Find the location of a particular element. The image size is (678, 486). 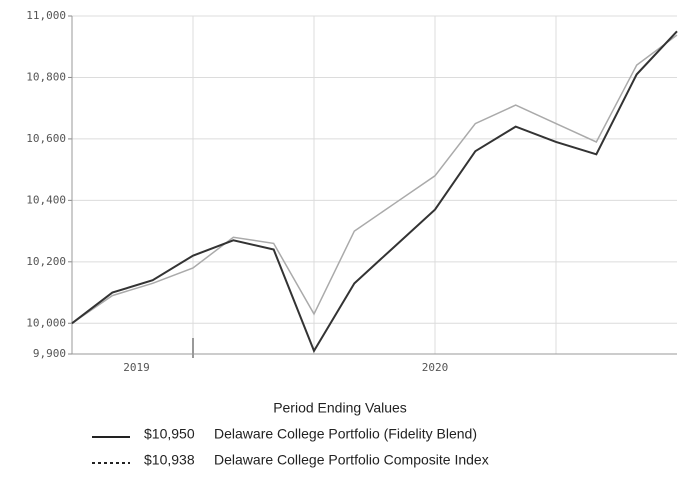

y-tick-label: 10,600 is located at coordinates (46, 138).